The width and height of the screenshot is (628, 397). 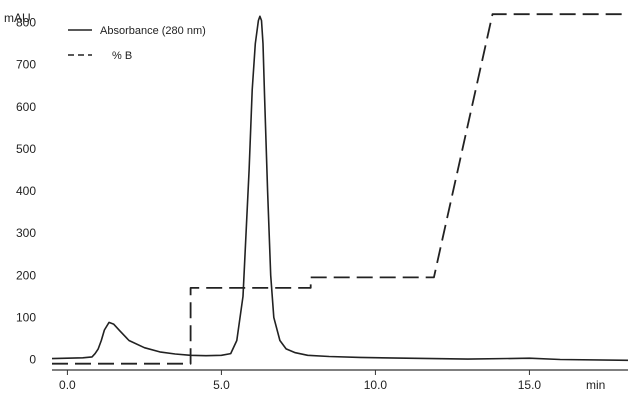 I want to click on x-unit-label: min, so click(x=595, y=385).